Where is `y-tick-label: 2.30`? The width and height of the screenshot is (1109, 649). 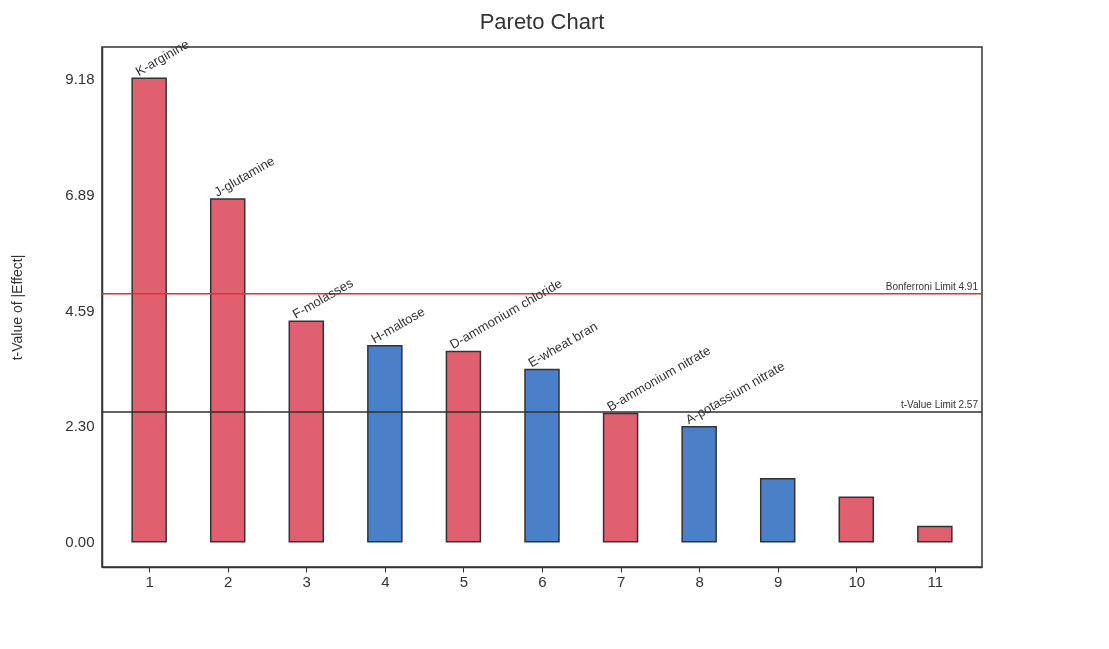
y-tick-label: 2.30 is located at coordinates (80, 426).